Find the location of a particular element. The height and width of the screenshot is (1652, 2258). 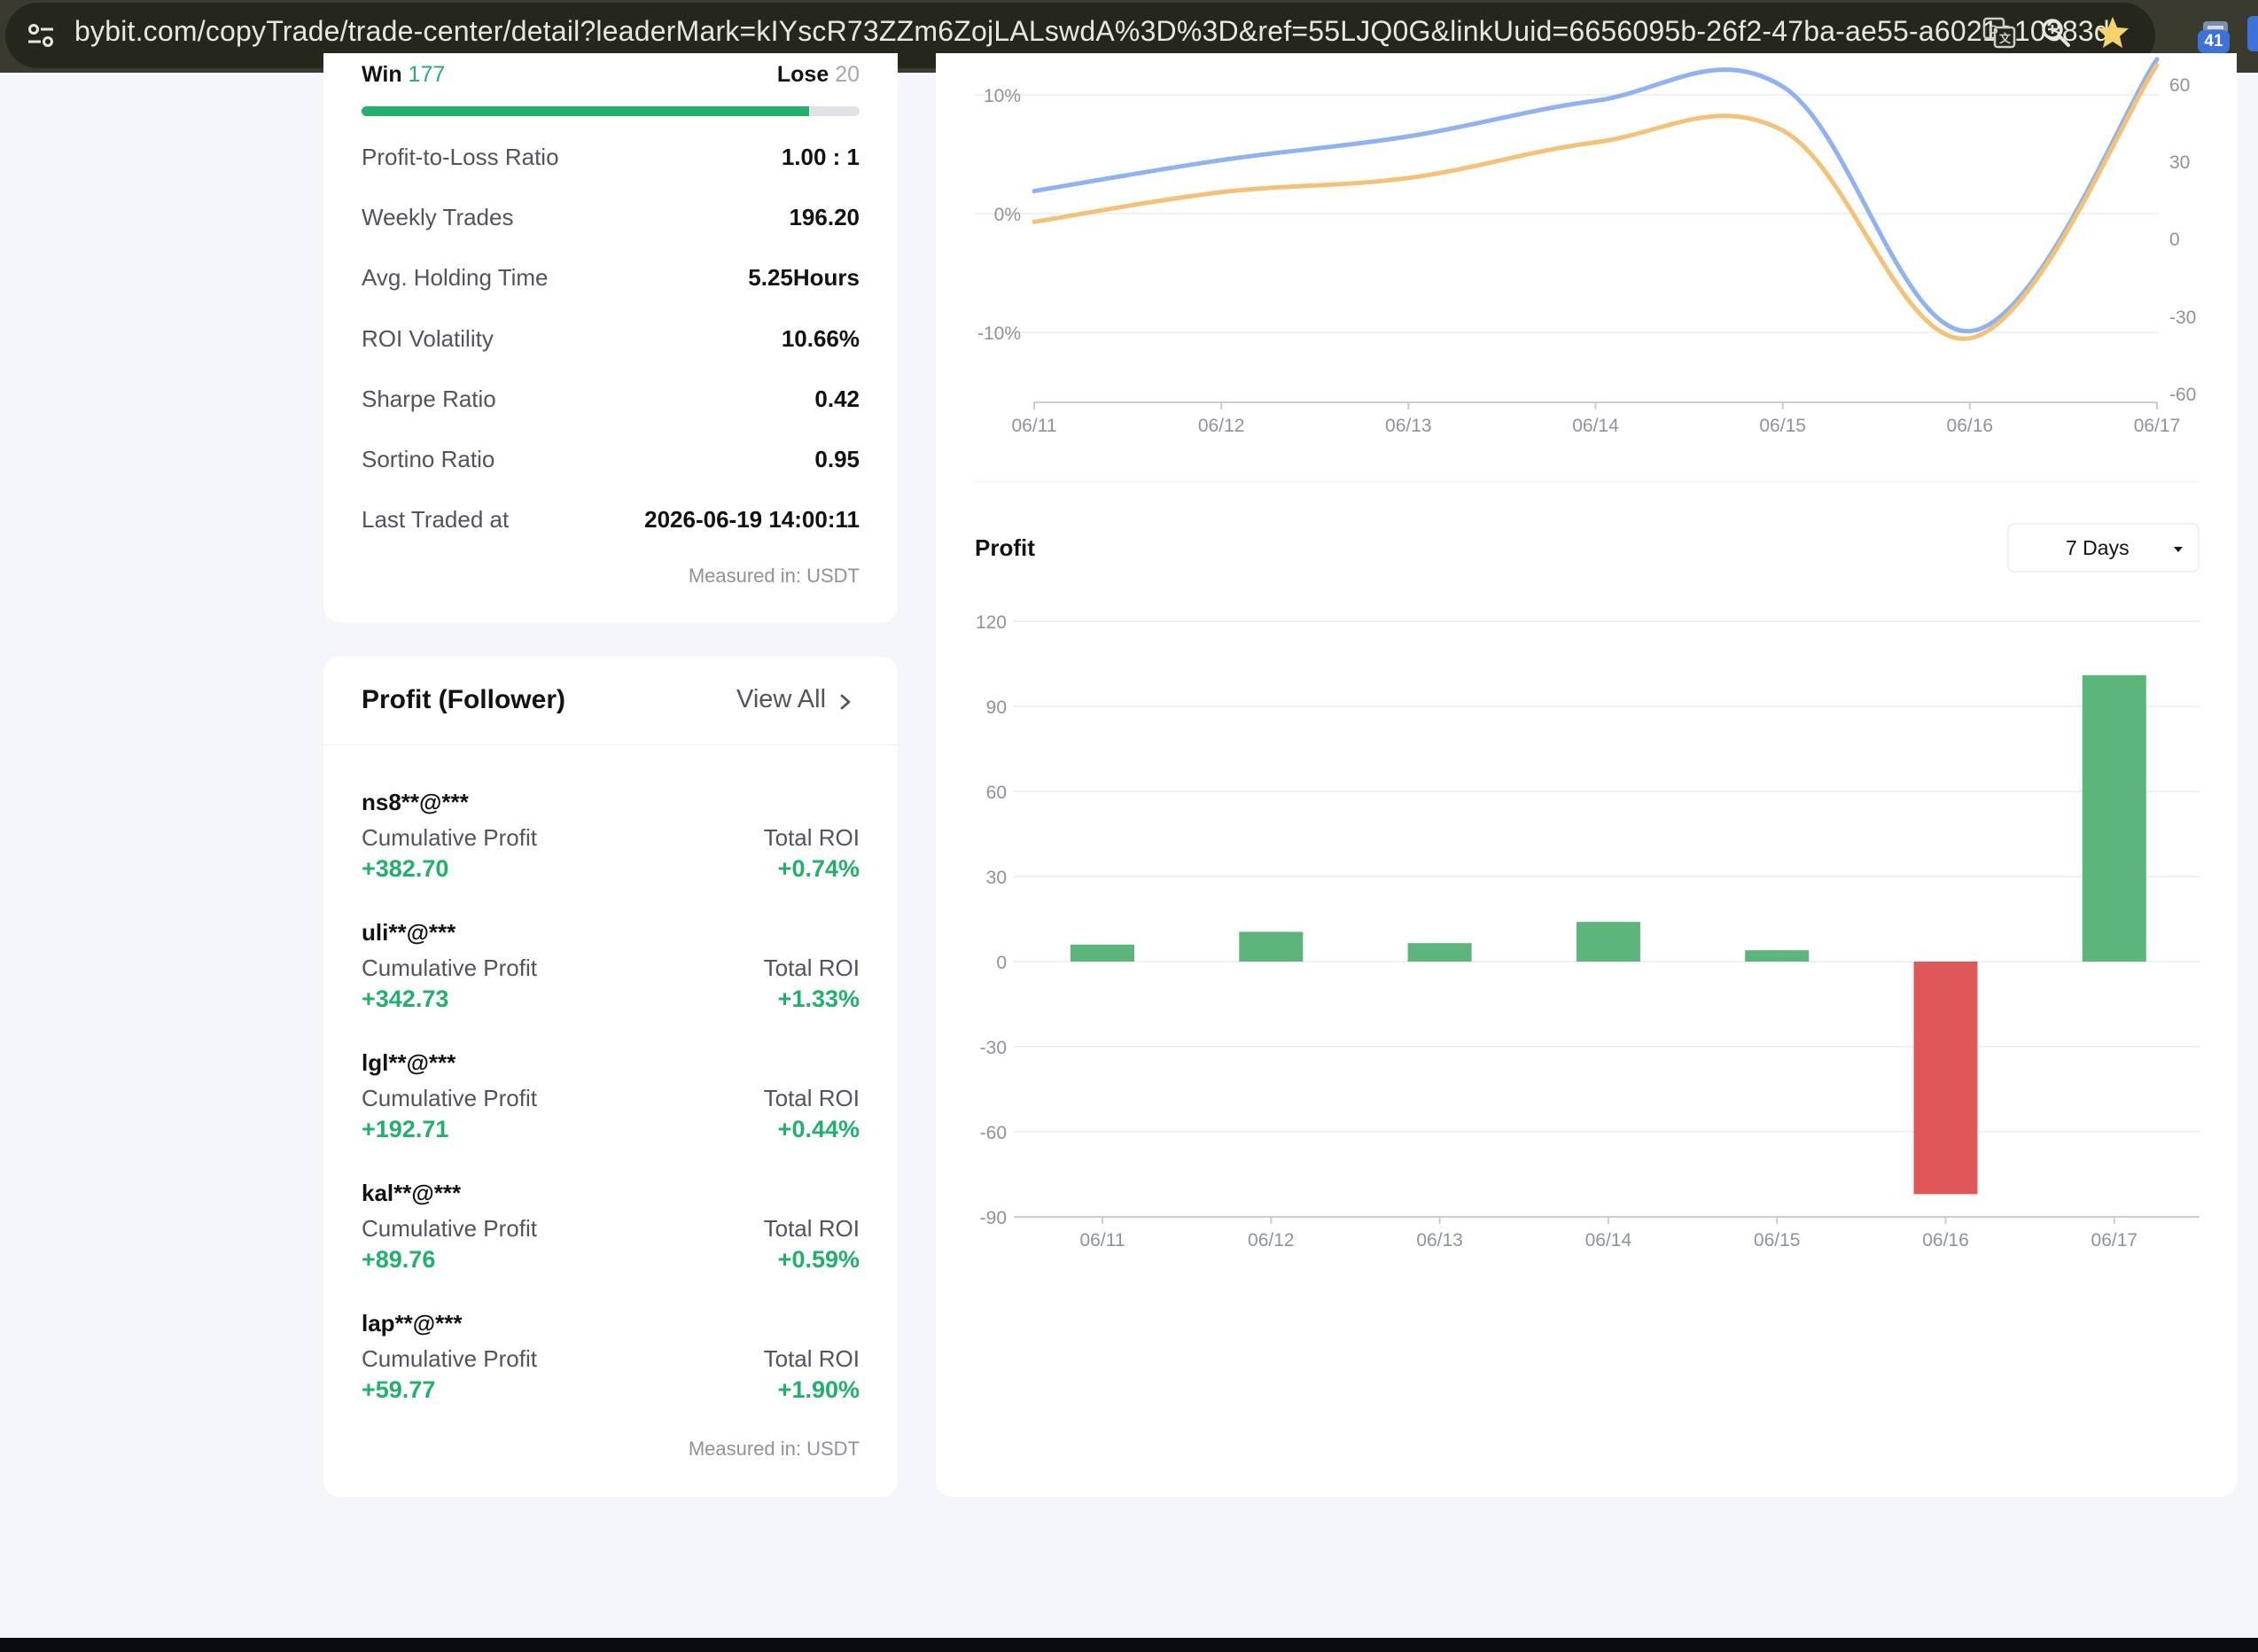

view-all-link: View All is located at coordinates (781, 699).